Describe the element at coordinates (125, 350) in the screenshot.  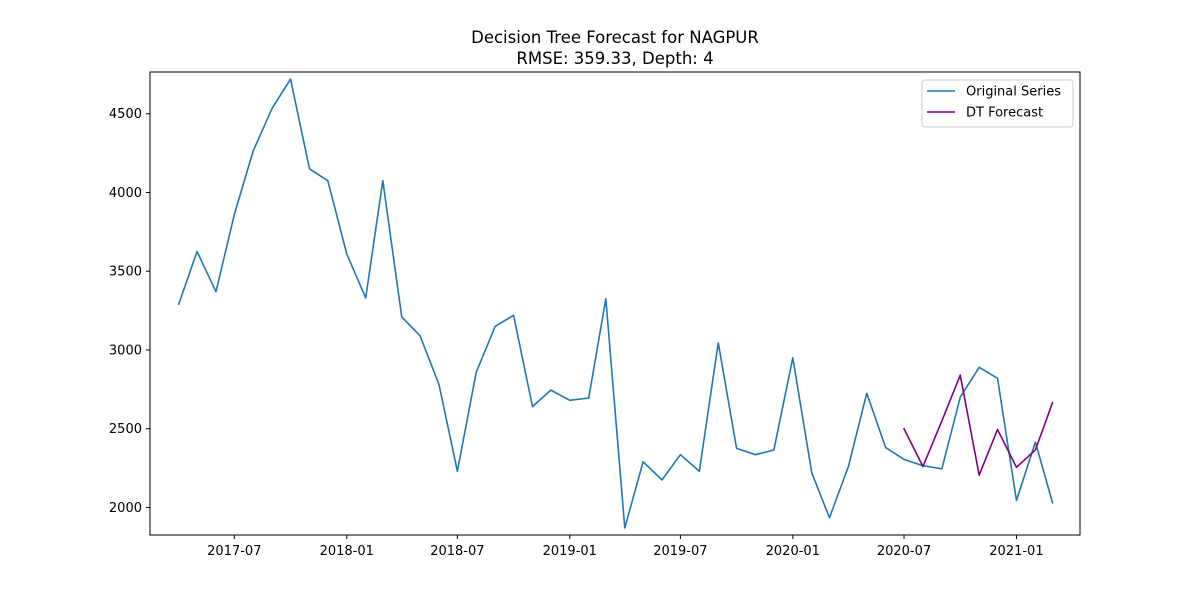
I see `y-tick-label: 3000` at that location.